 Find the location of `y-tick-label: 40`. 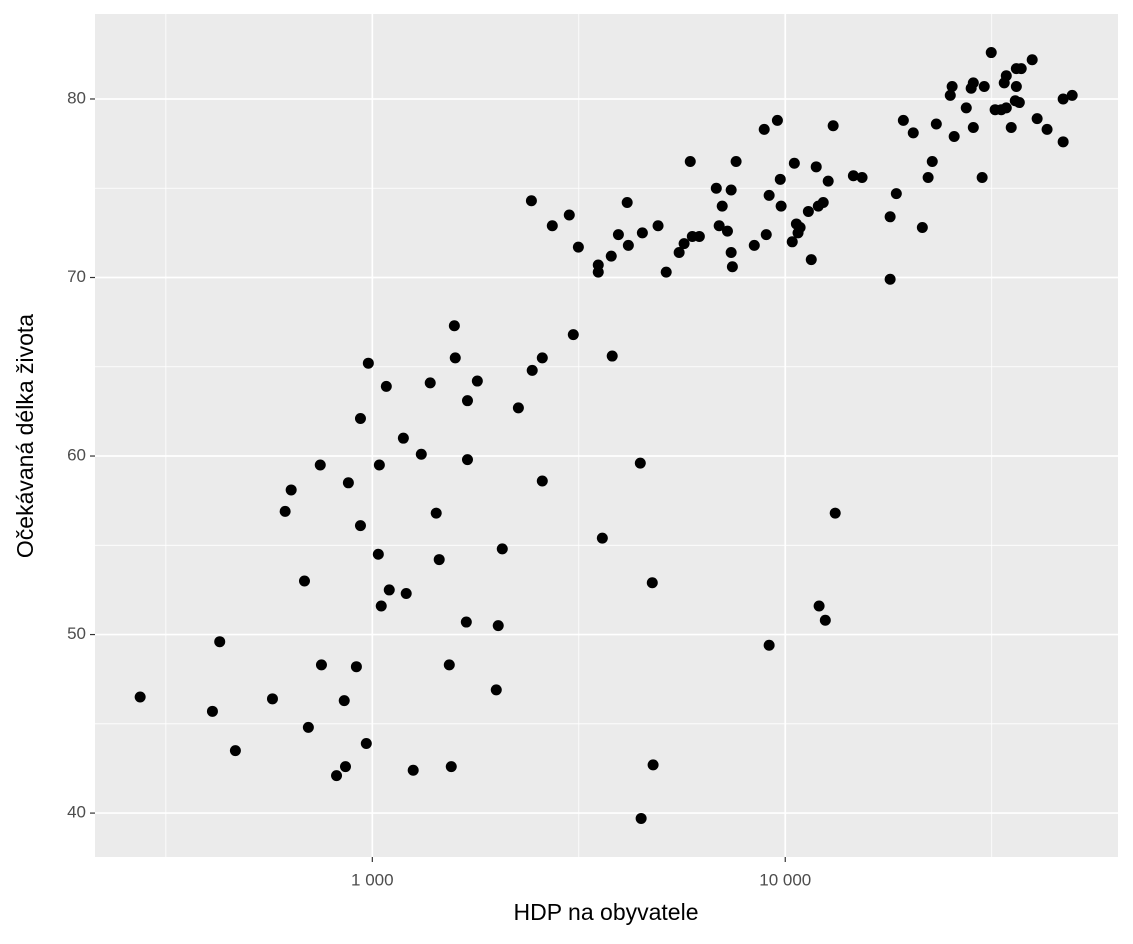

y-tick-label: 40 is located at coordinates (76, 812).